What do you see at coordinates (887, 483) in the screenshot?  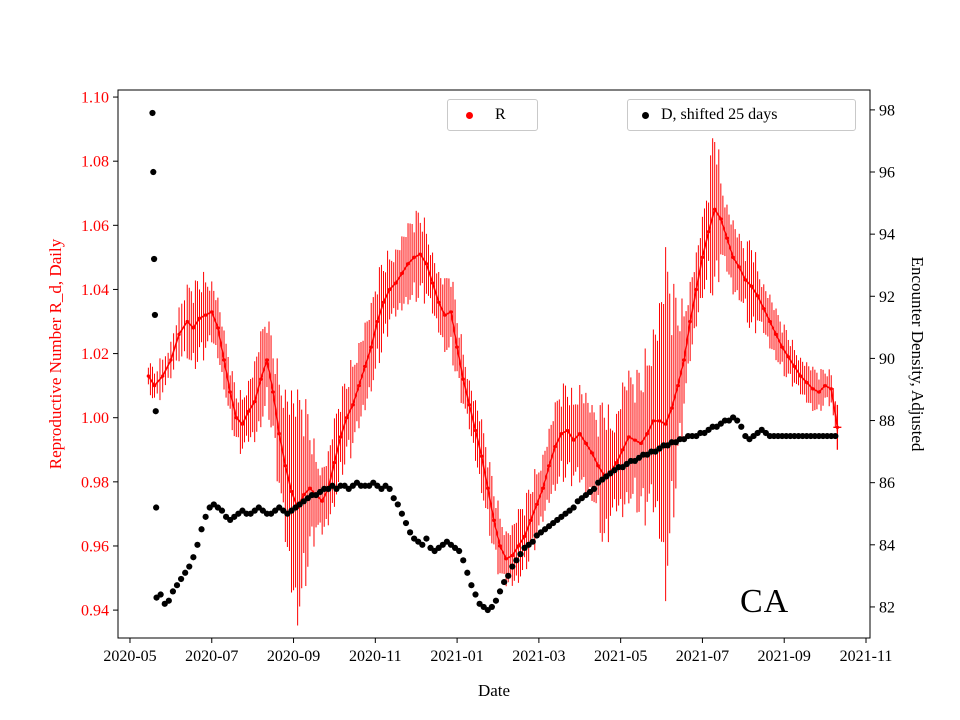 I see `right-y-tick-label: 86` at bounding box center [887, 483].